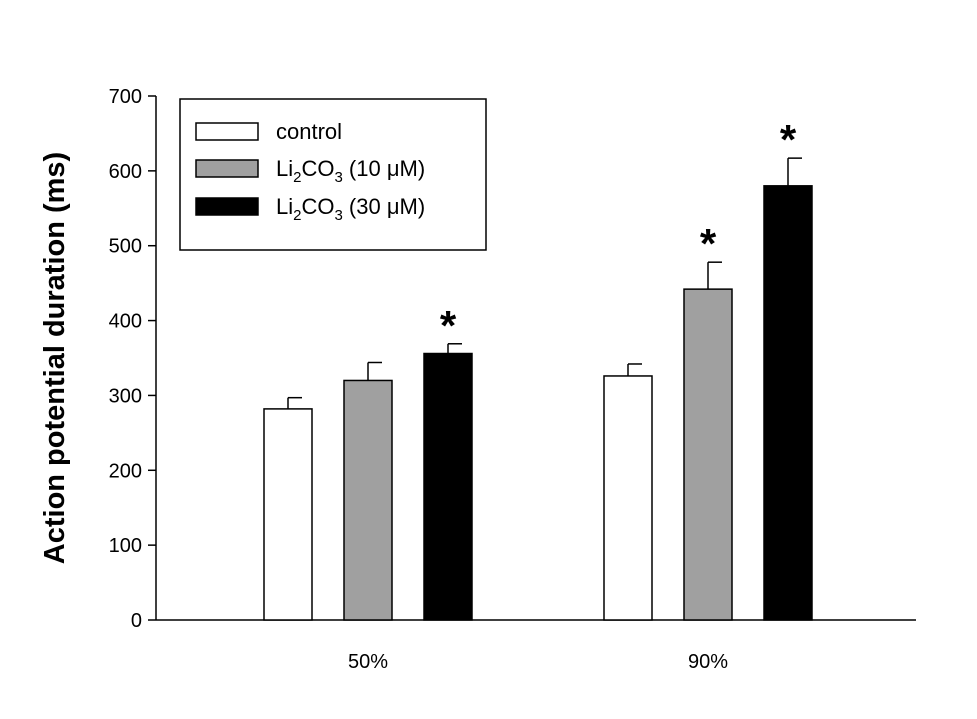 The width and height of the screenshot is (977, 719). What do you see at coordinates (708, 662) in the screenshot?
I see `x-tick-label: 90%` at bounding box center [708, 662].